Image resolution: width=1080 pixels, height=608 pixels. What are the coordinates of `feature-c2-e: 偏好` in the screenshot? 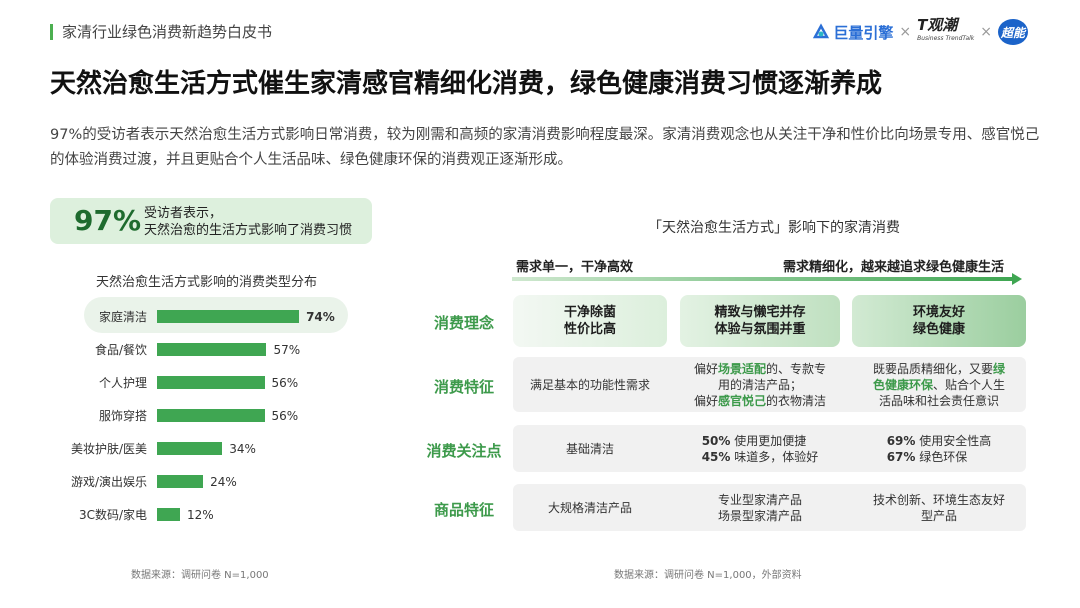 It's located at (705, 400).